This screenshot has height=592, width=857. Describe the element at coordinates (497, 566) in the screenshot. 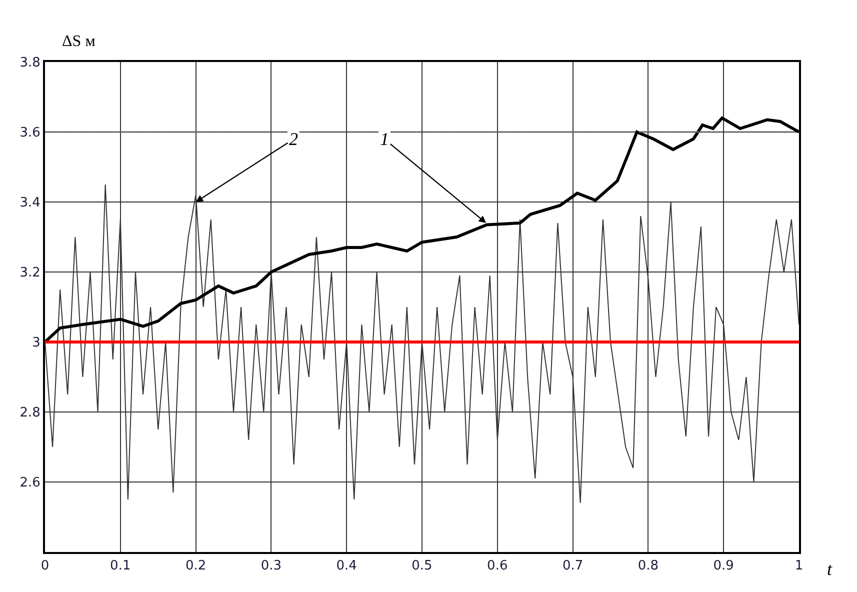

I see `x-tick-label: 0.6` at that location.